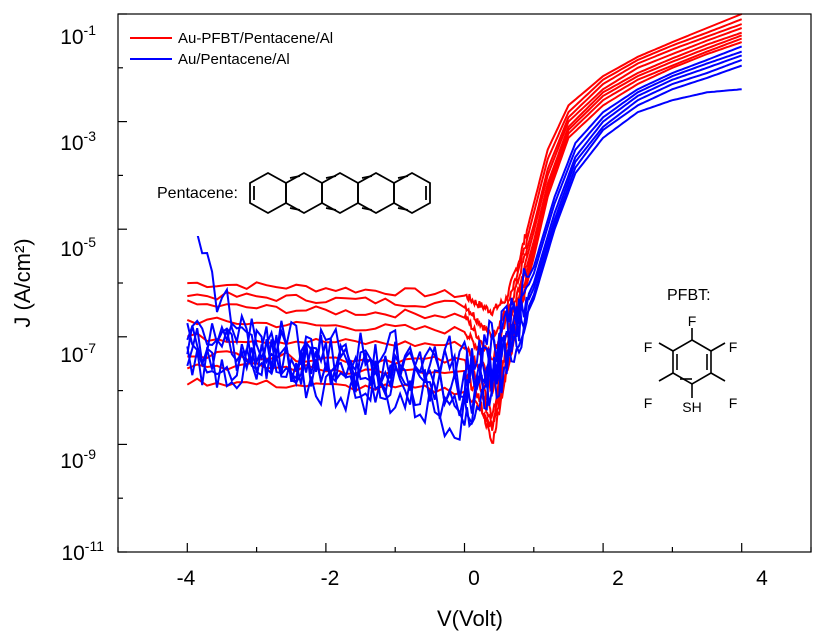  What do you see at coordinates (618, 578) in the screenshot?
I see `x-tick-label: 2` at bounding box center [618, 578].